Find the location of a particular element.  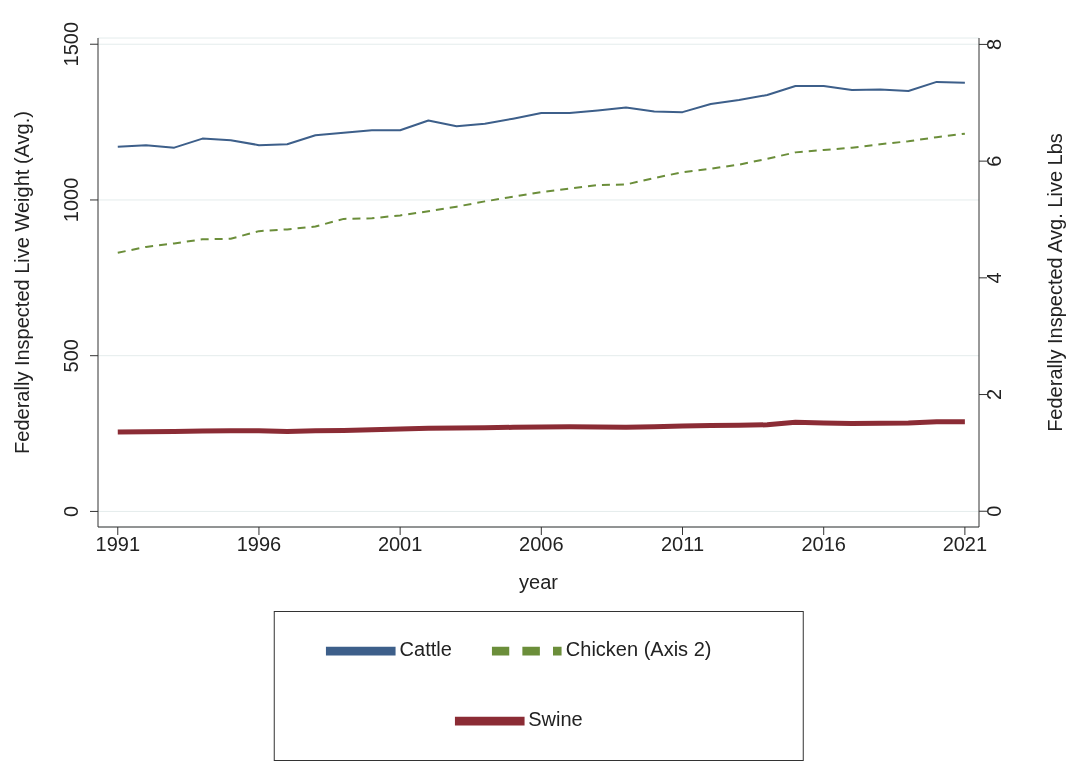

x-axis-title: year is located at coordinates (539, 582).